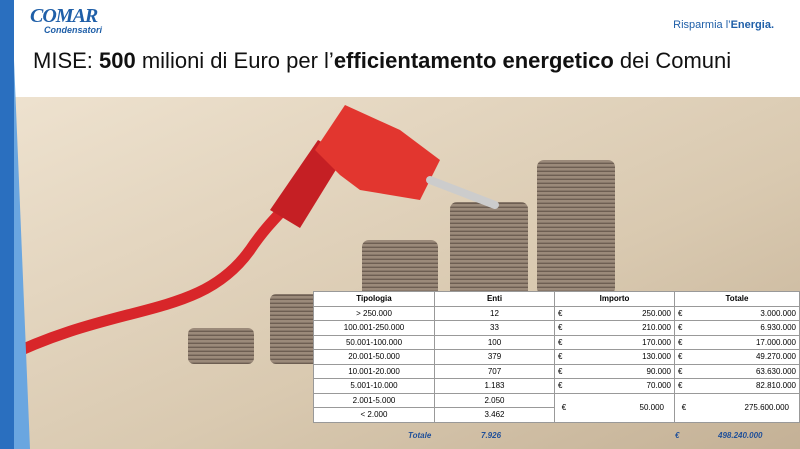  What do you see at coordinates (374, 328) in the screenshot?
I see `cell: 100.001-250.000` at bounding box center [374, 328].